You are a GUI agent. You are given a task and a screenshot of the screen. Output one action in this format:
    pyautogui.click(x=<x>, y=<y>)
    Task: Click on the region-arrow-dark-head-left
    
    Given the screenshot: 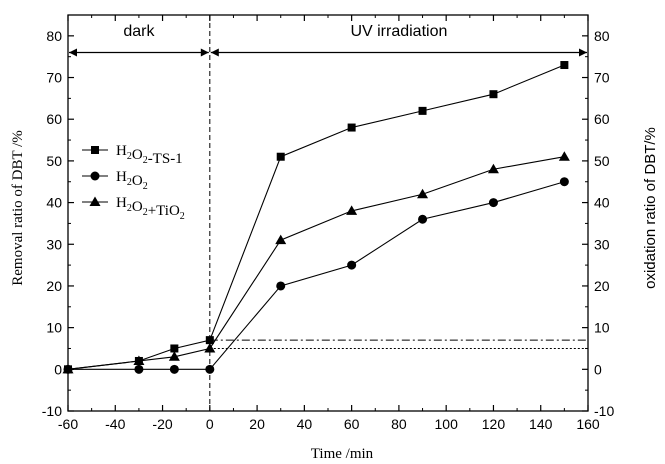 What is the action you would take?
    pyautogui.click(x=73, y=52)
    